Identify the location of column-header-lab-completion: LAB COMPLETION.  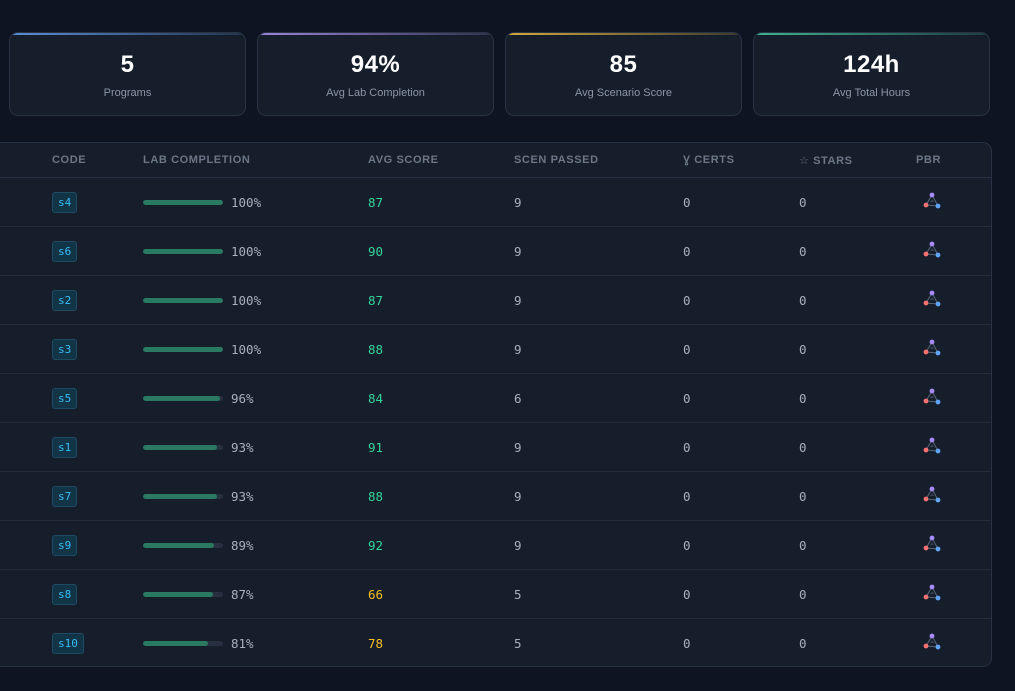
(255, 160).